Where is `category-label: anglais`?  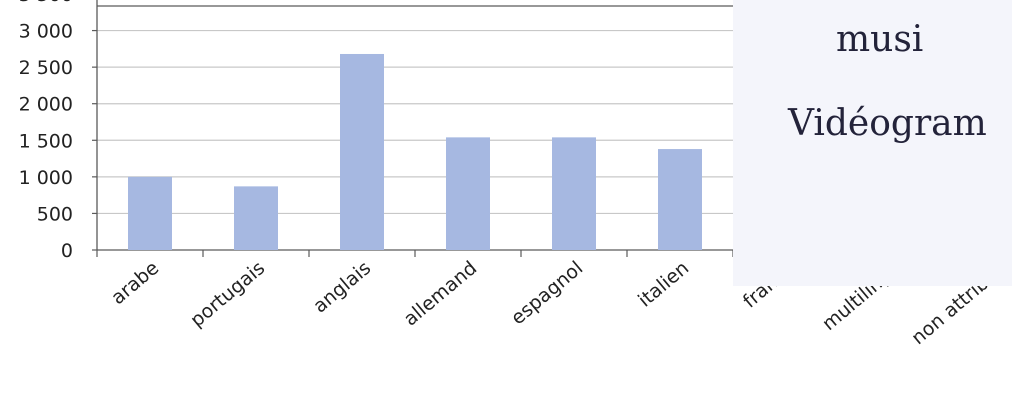 category-label: anglais is located at coordinates (342, 287).